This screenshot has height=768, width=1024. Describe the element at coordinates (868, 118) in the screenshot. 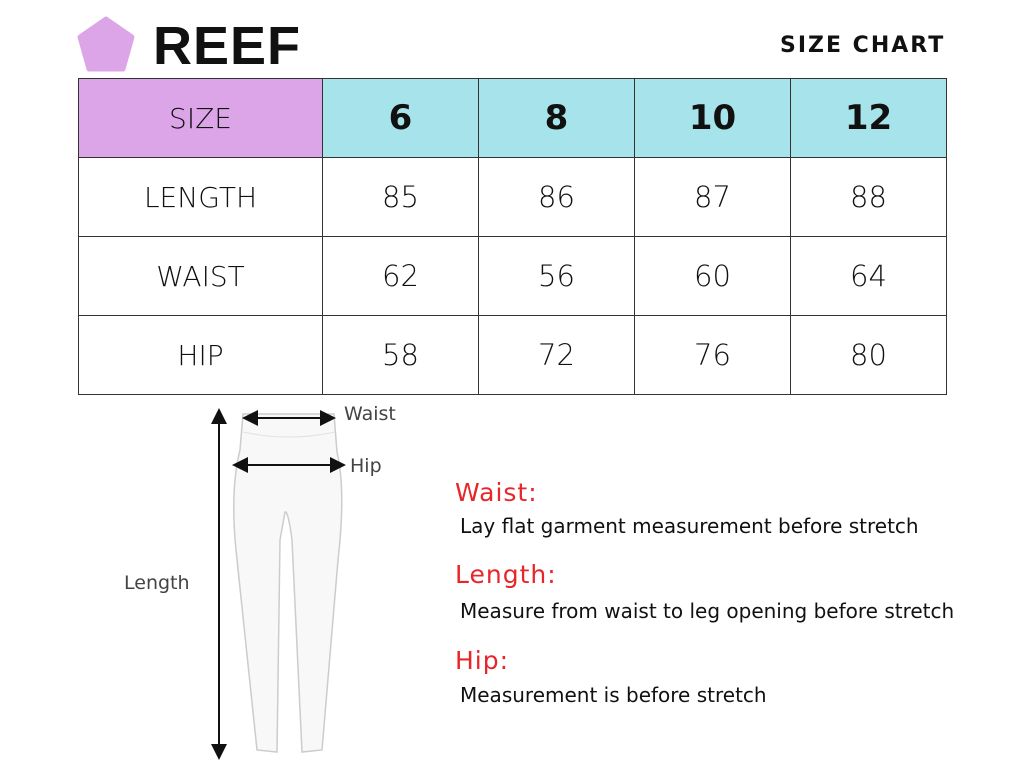

I see `size-cell: 12` at that location.